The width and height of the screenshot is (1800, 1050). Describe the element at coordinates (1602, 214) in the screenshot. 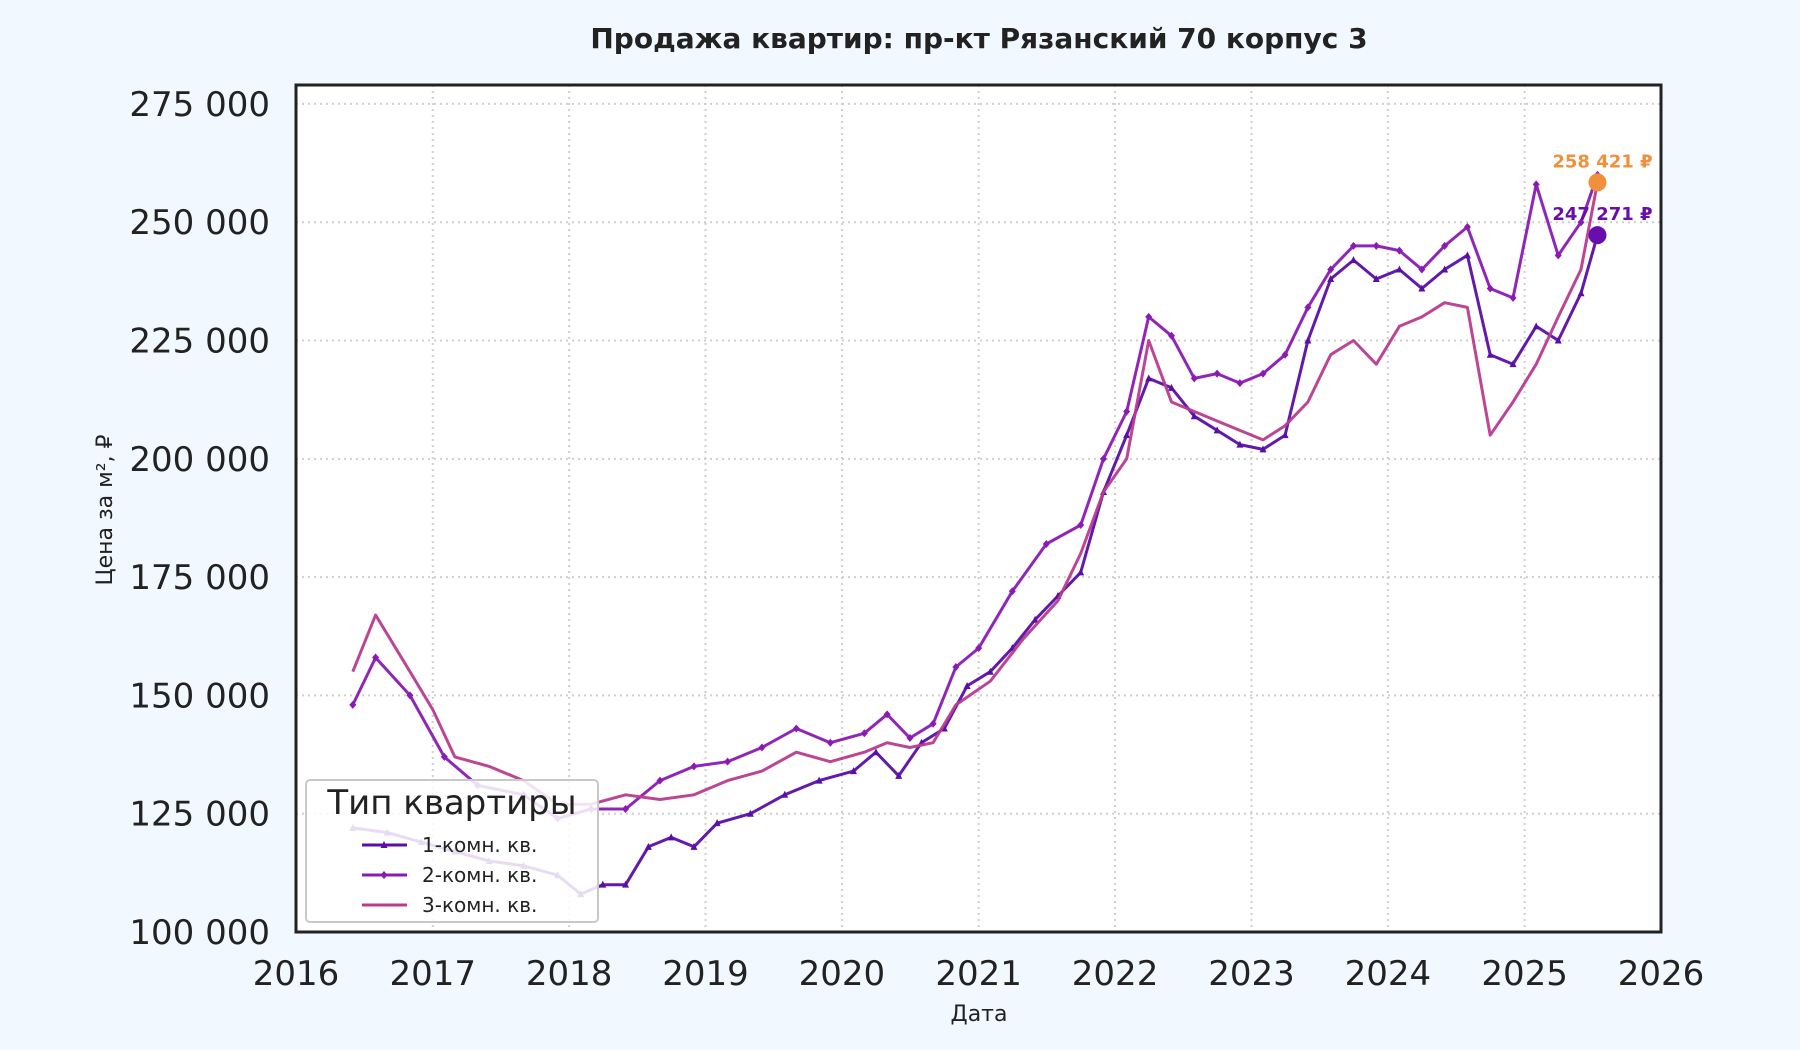

I see `end-value-label: 247 271 ₽` at that location.